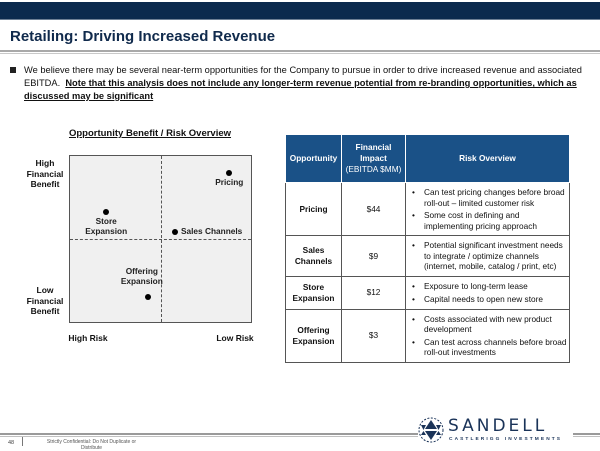  Describe the element at coordinates (489, 286) in the screenshot. I see `risk-item: Exposure to long-term lease` at that location.